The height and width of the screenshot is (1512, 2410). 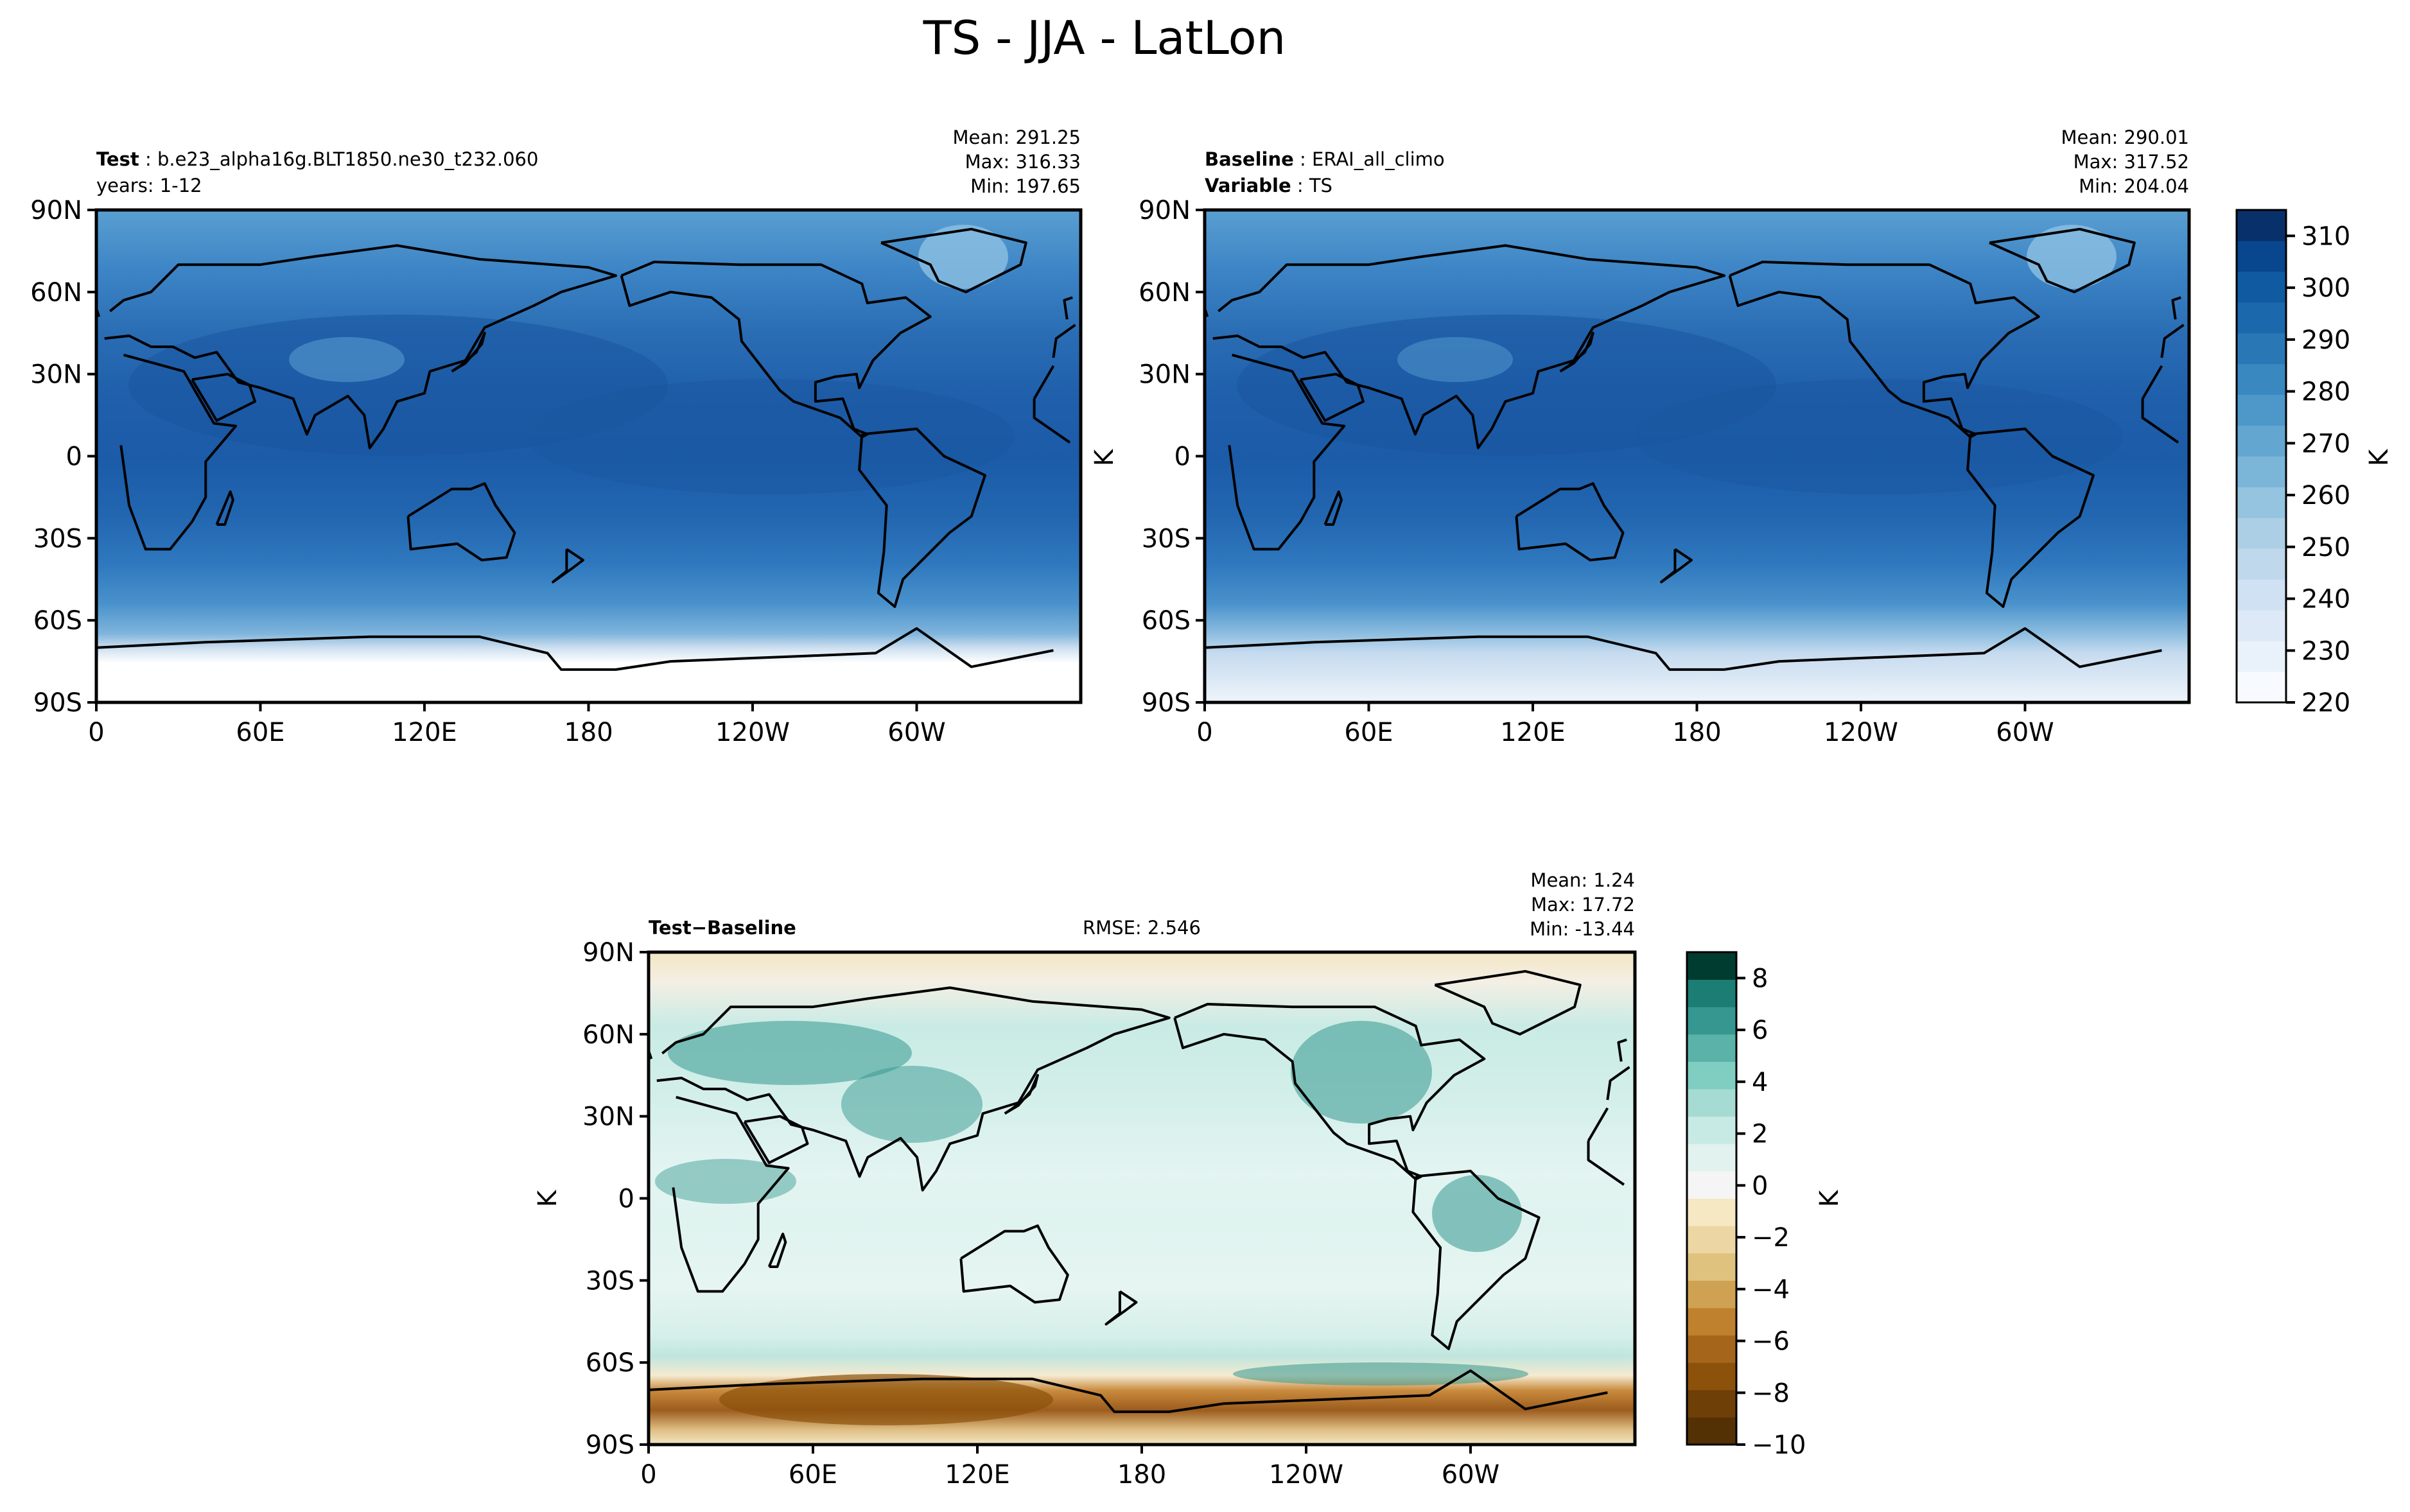 What do you see at coordinates (1069, 1467) in the screenshot?
I see `diff-xticks: 0 60E 120E 180 120W 60W` at bounding box center [1069, 1467].